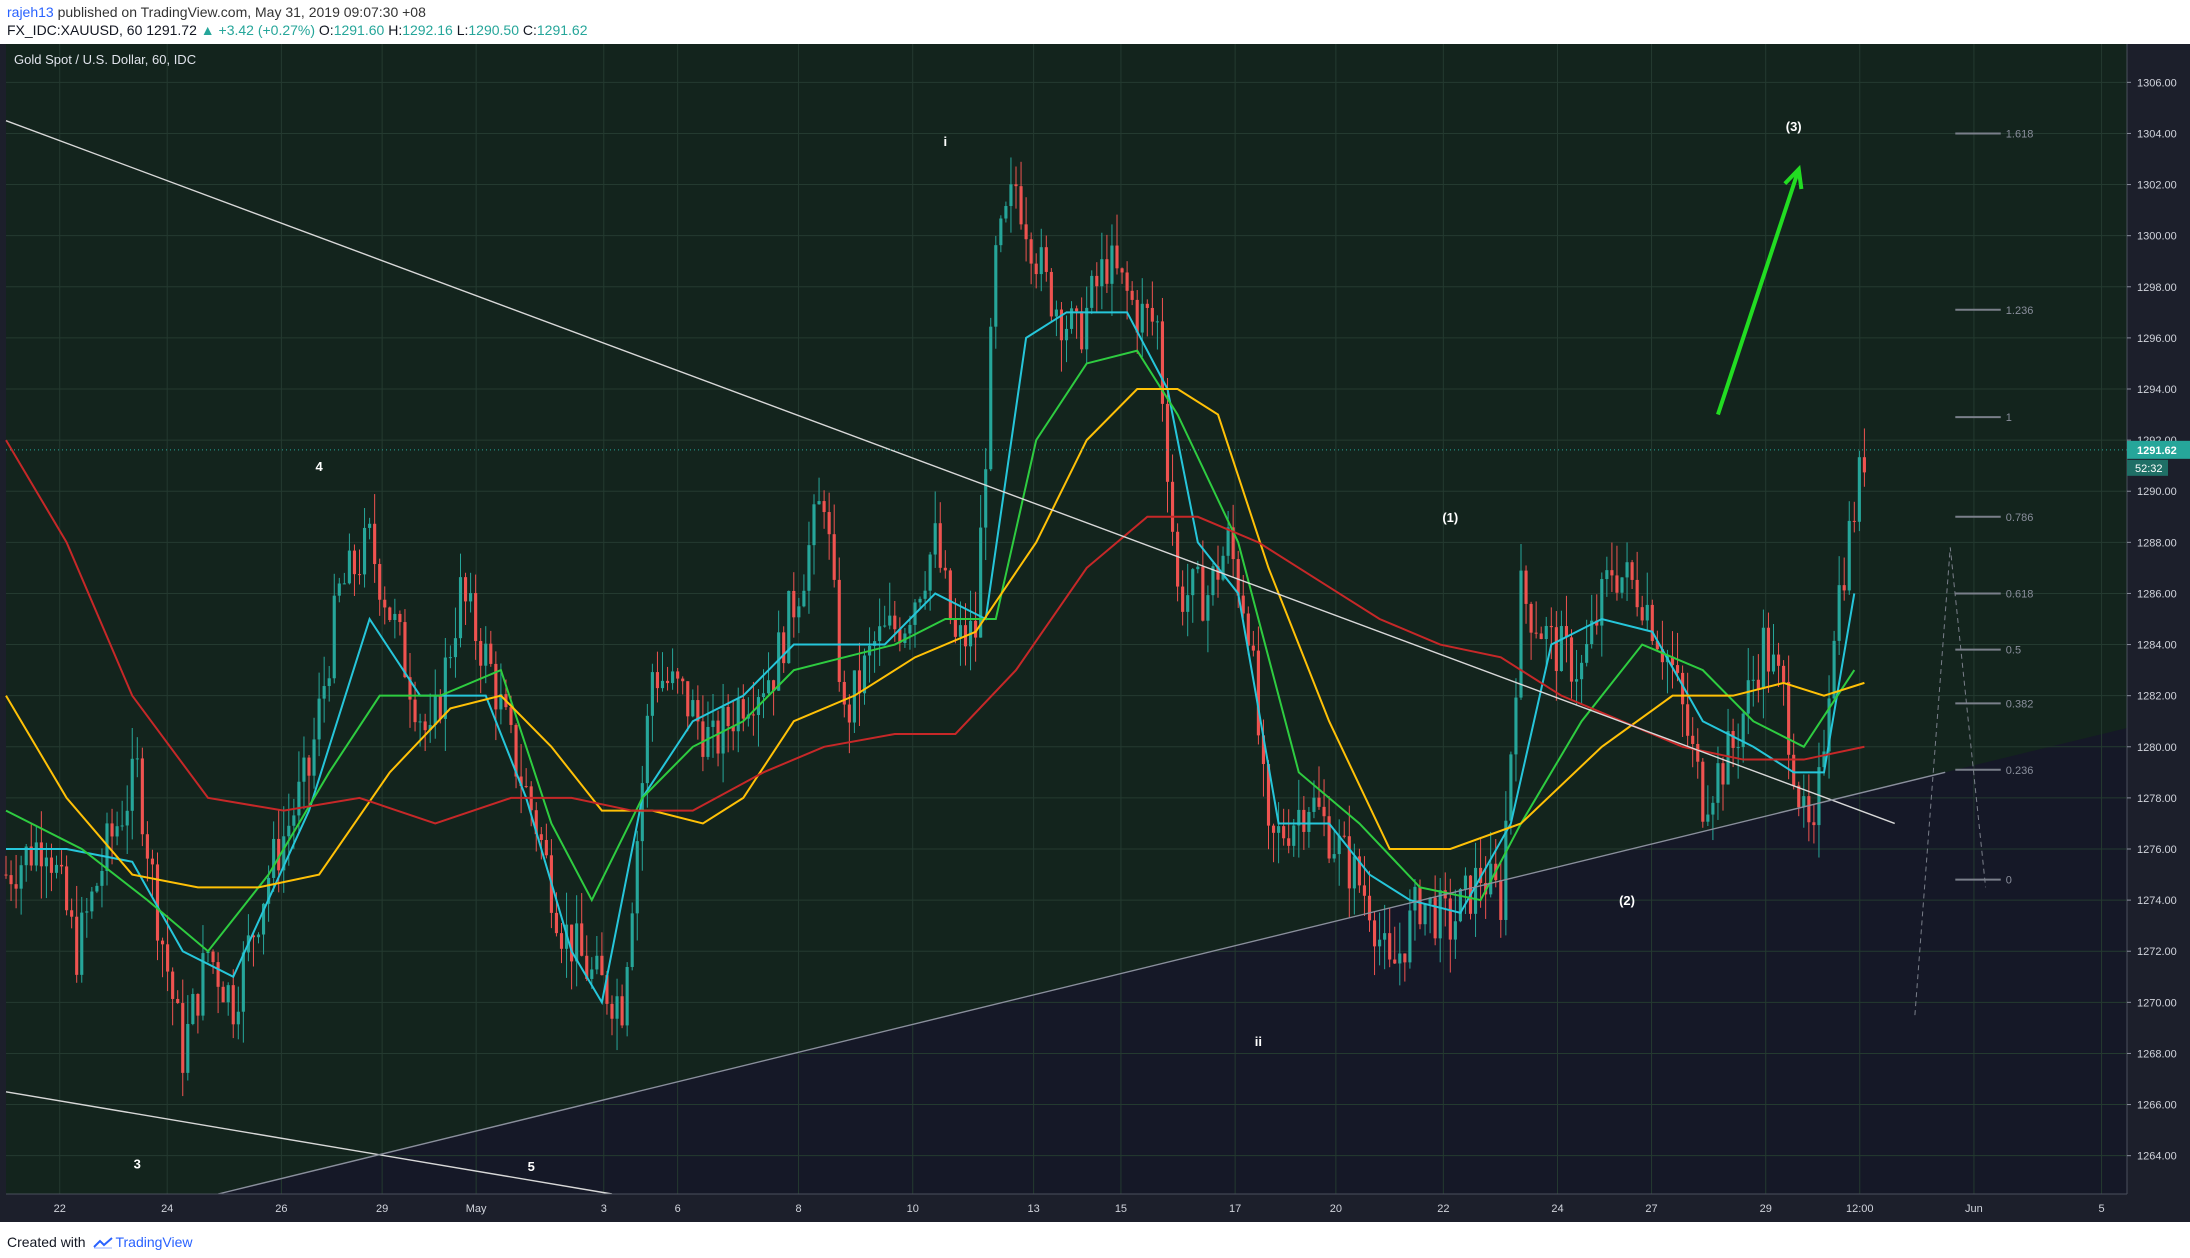  I want to click on countdown-badge, so click(2147, 467).